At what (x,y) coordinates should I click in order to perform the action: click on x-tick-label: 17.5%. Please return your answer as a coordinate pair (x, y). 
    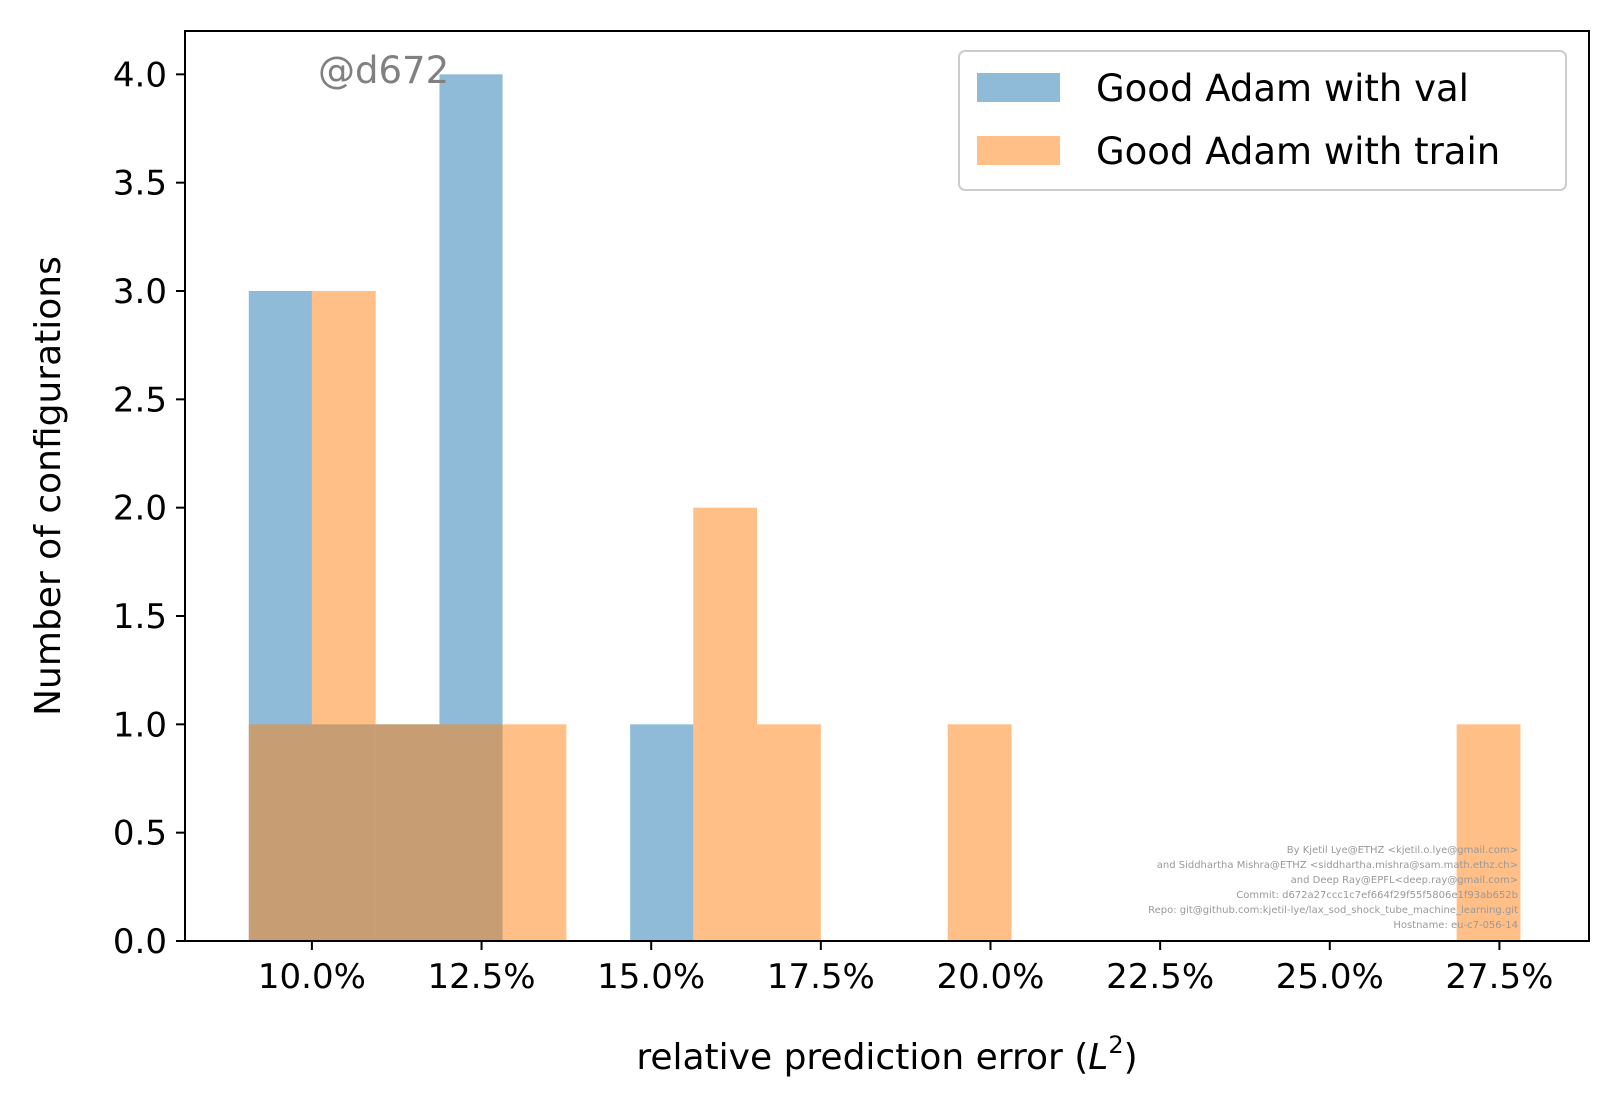
    Looking at the image, I should click on (821, 977).